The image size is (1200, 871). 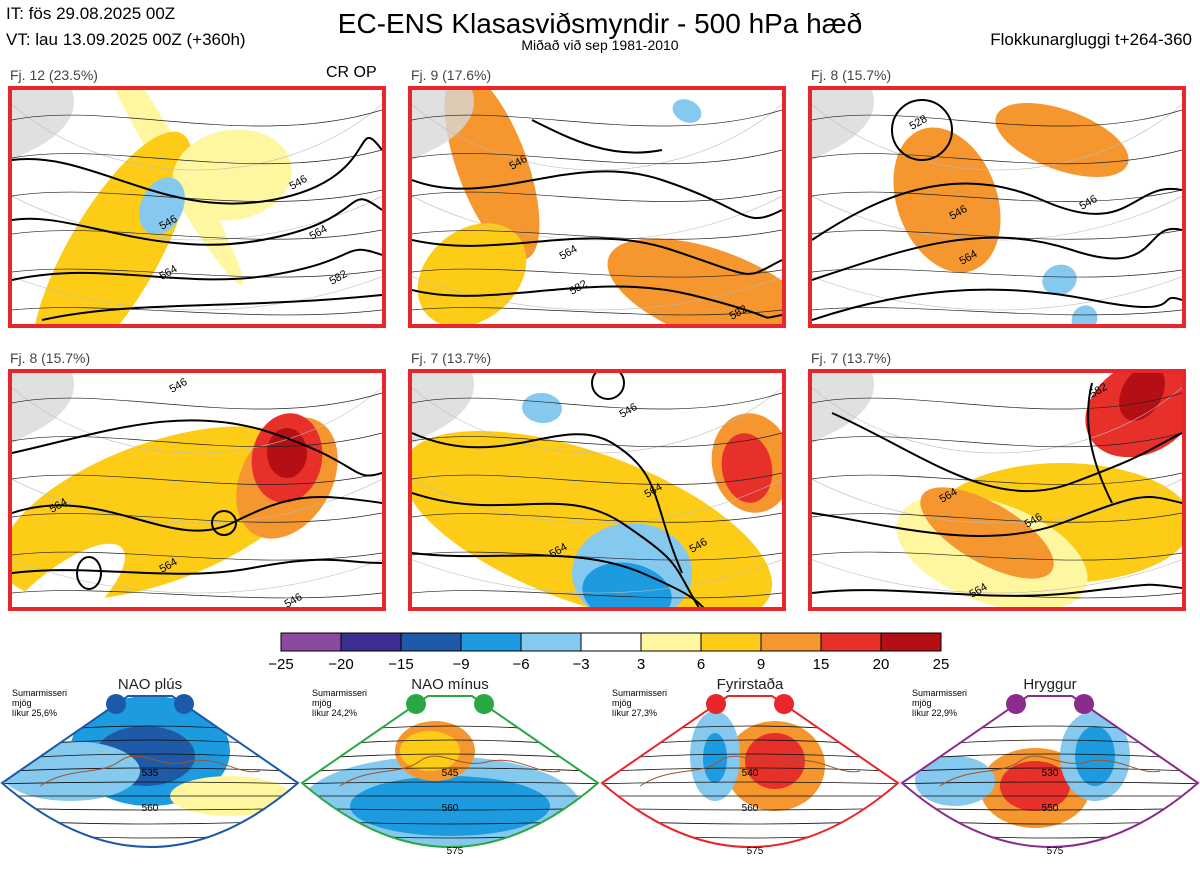 What do you see at coordinates (461, 664) in the screenshot?
I see `colorbar-tick-label: −9` at bounding box center [461, 664].